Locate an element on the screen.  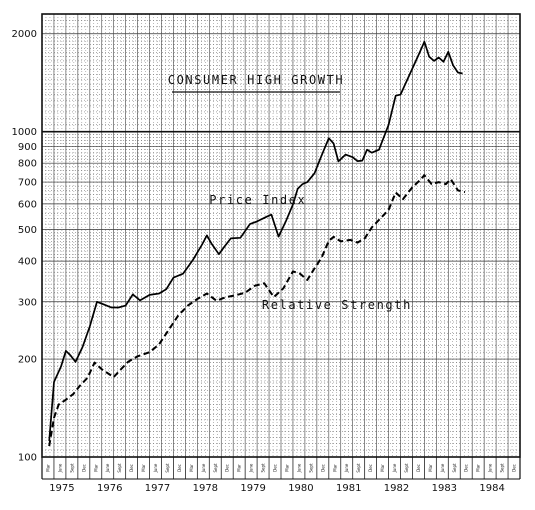
year-label: 1977 is located at coordinates (157, 488).